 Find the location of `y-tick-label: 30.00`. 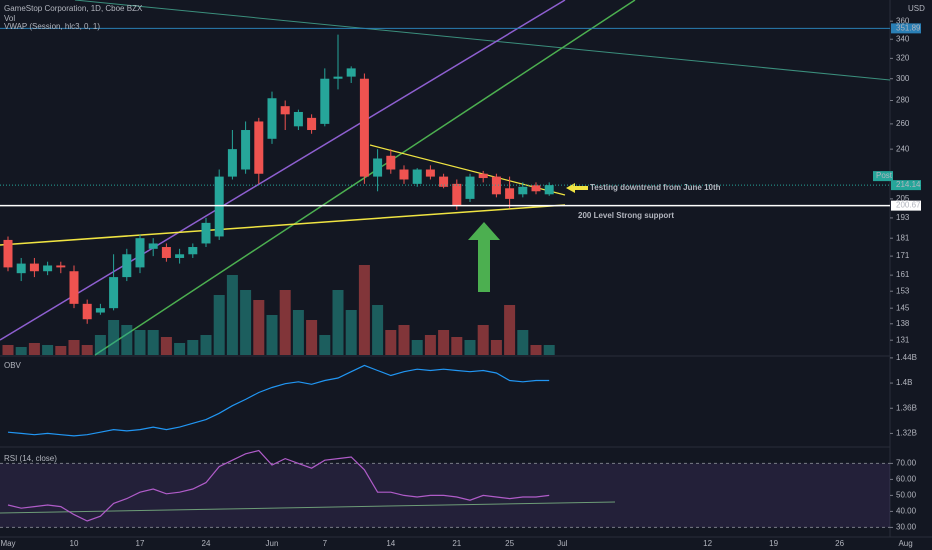

y-tick-label: 30.00 is located at coordinates (906, 527).